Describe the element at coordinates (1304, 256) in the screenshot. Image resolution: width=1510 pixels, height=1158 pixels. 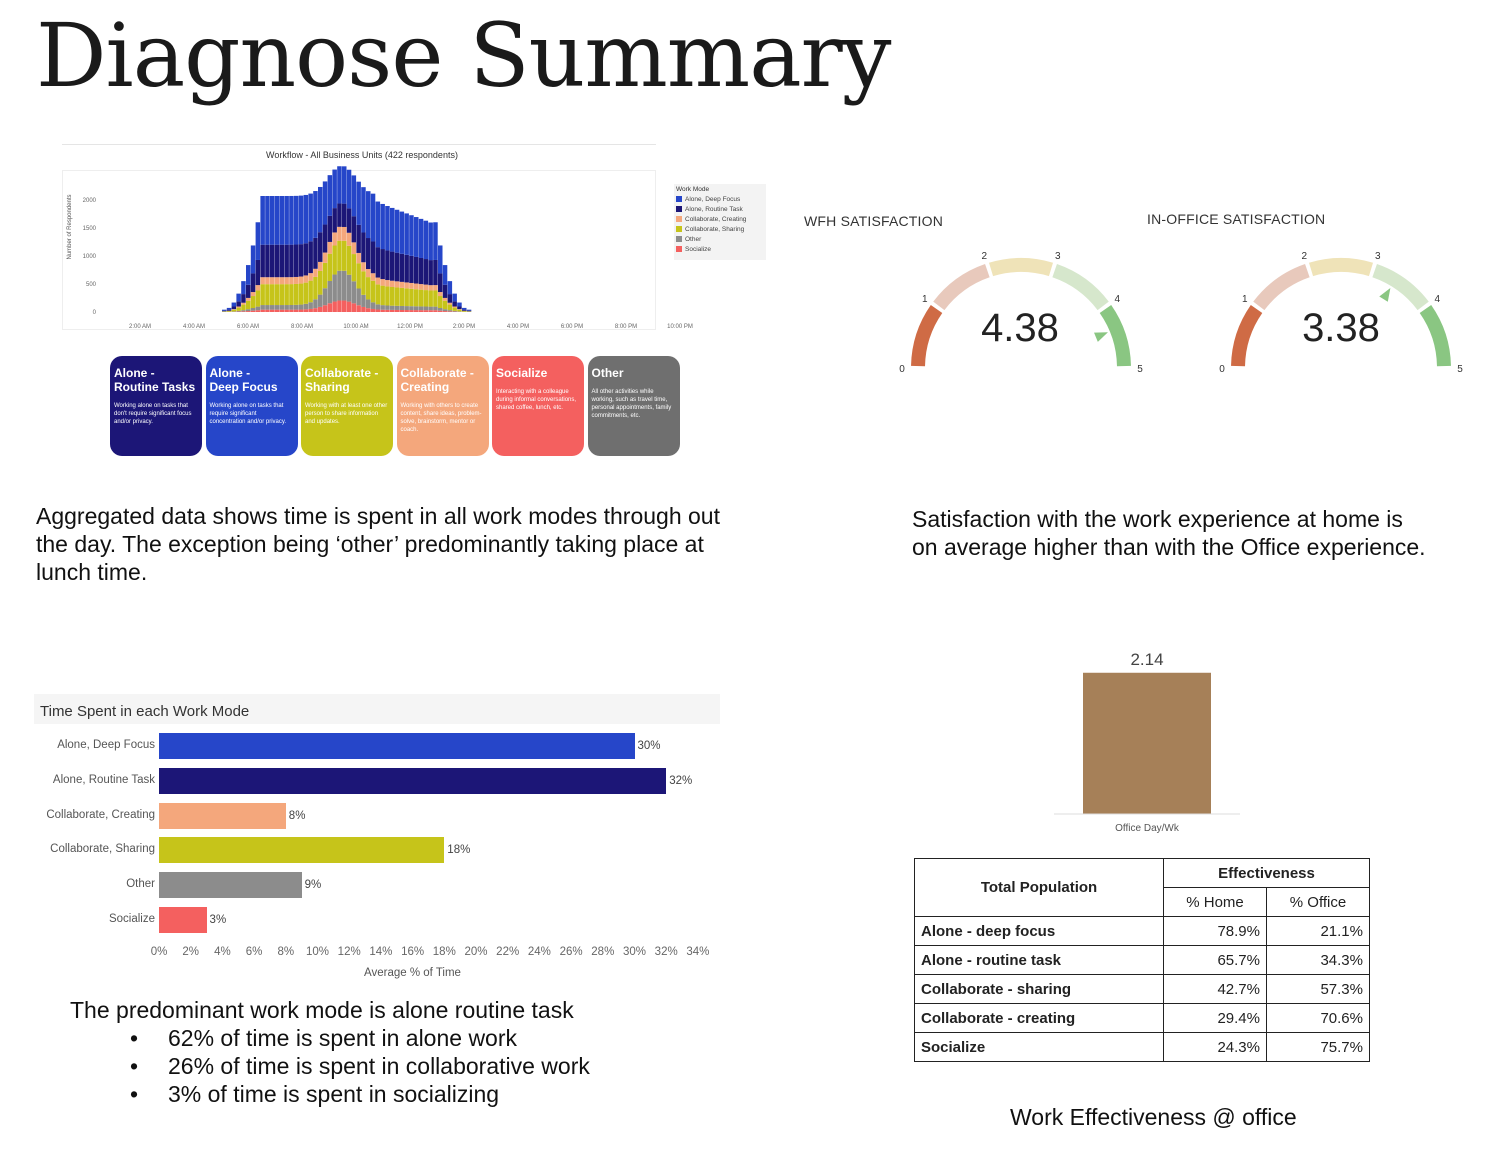
I see `gauge-tick-label: 2` at that location.